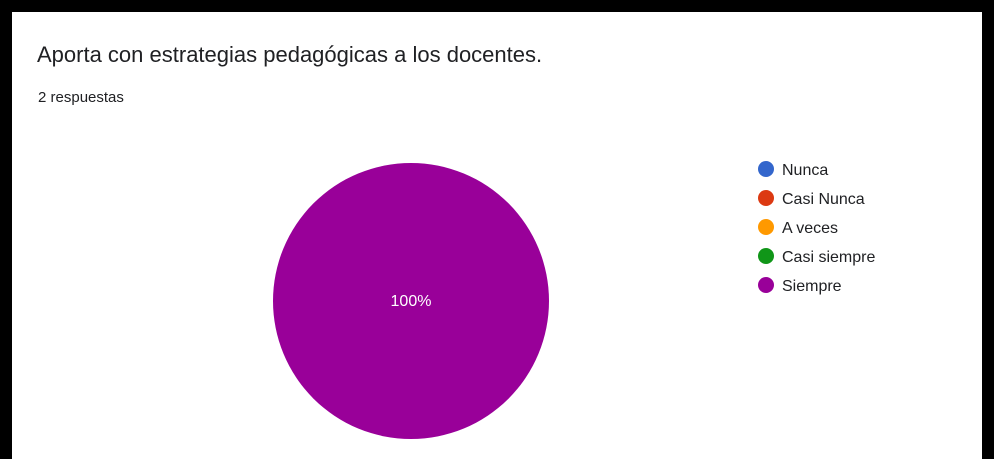  Describe the element at coordinates (805, 170) in the screenshot. I see `legend-label-nunca: Nunca` at that location.